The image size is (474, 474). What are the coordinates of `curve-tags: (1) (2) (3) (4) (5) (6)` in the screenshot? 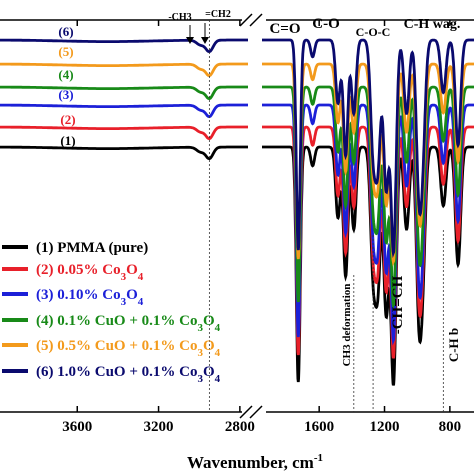 It's located at (66, 86).